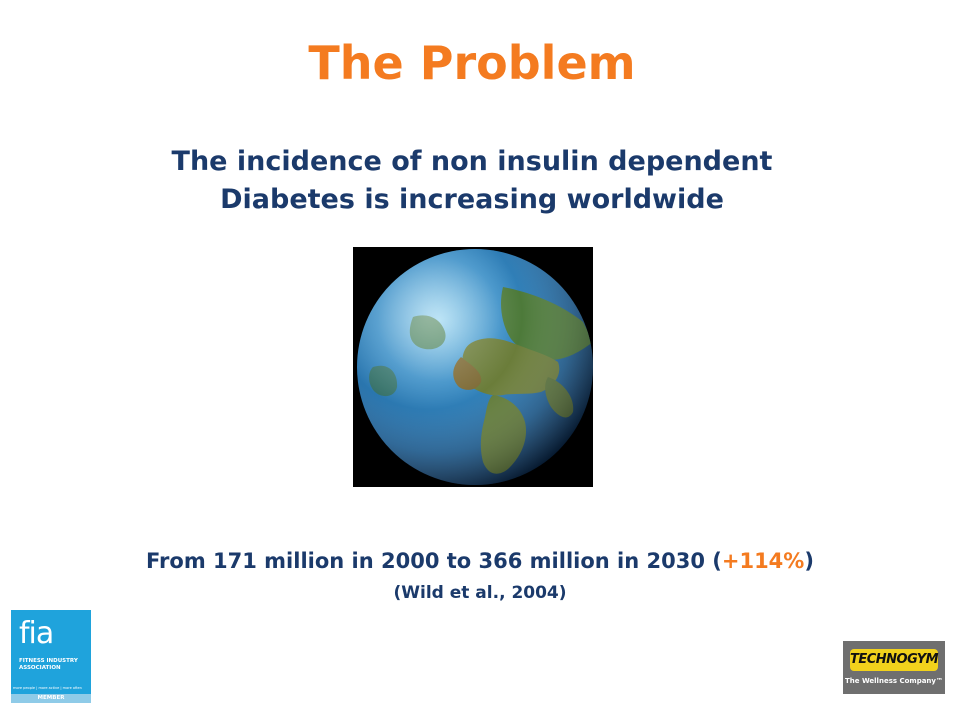 This screenshot has height=720, width=960. What do you see at coordinates (472, 199) in the screenshot?
I see `subtitle-line-2: Diabetes is increasing worldwide` at bounding box center [472, 199].